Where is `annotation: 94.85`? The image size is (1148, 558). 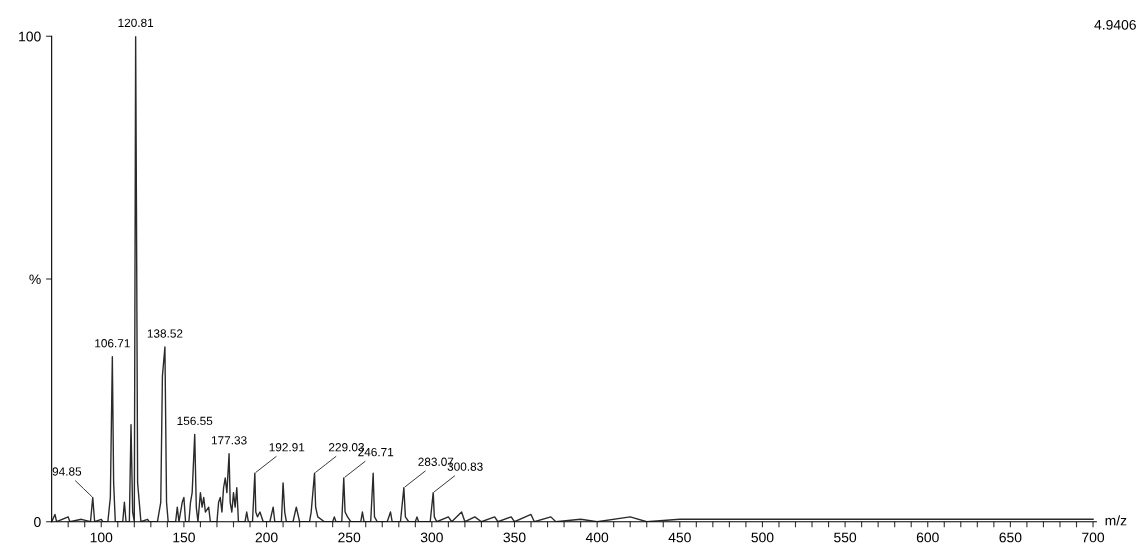 annotation: 94.85 is located at coordinates (67, 471).